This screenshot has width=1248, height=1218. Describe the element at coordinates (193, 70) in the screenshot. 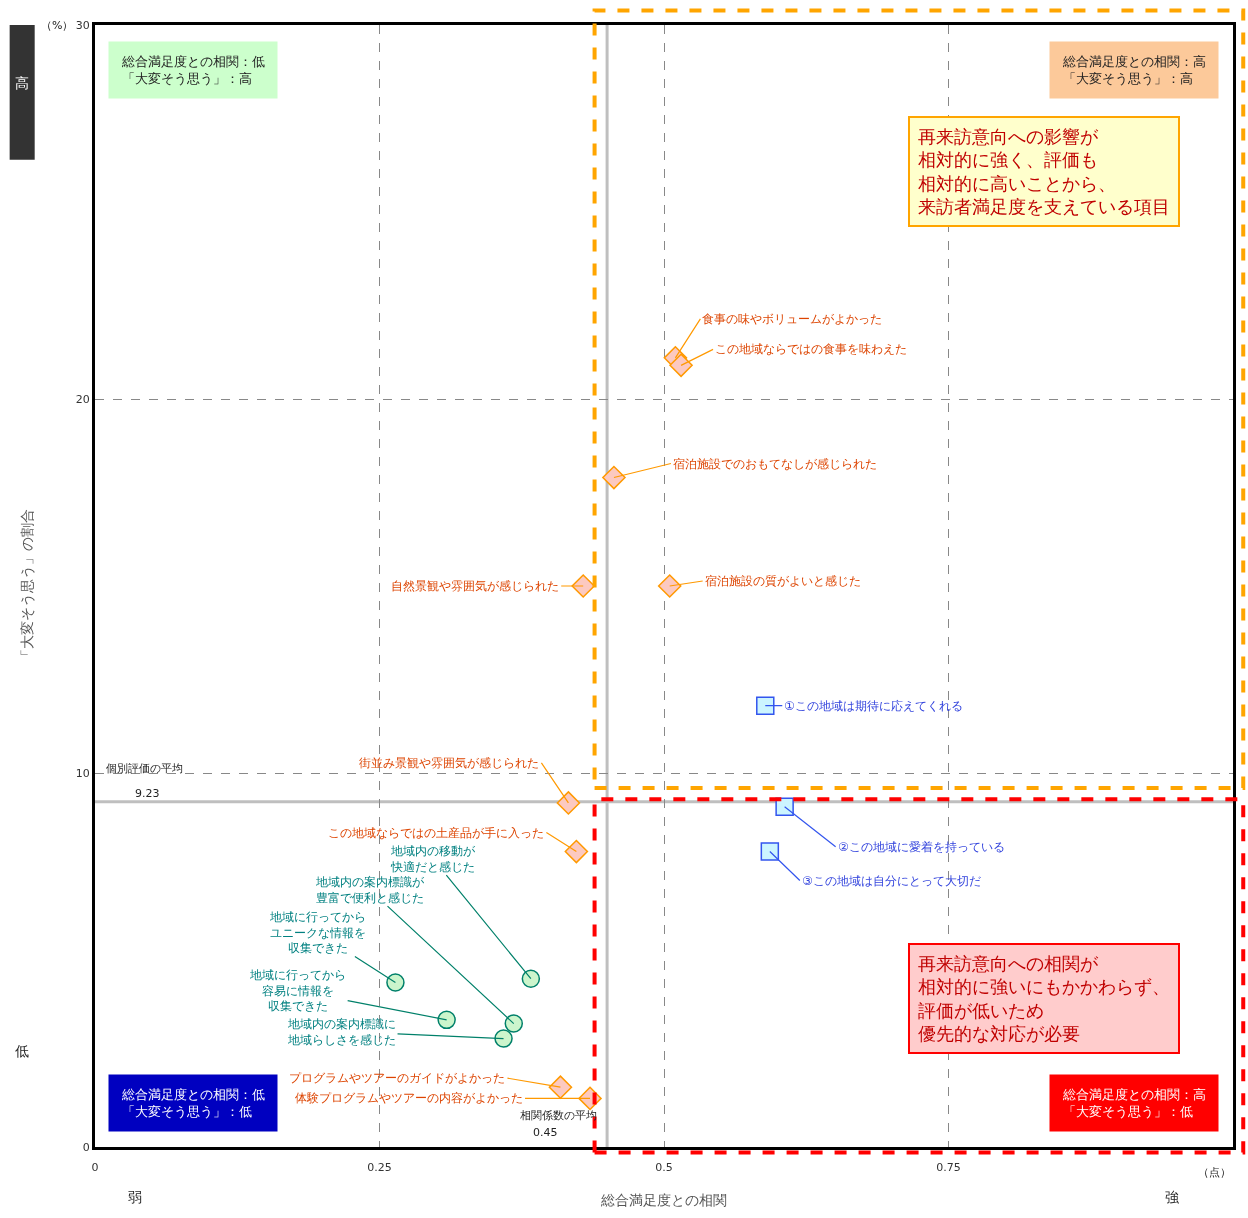

I see `annotation: 総合満足度との相関：低「大変そう思う」：高` at that location.